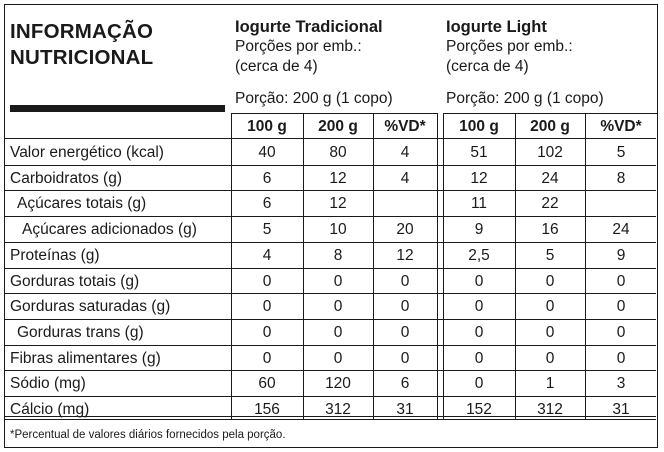 Image resolution: width=664 pixels, height=452 pixels. Describe the element at coordinates (85, 358) in the screenshot. I see `nutrient-name: Fibras alimentares (g)` at that location.